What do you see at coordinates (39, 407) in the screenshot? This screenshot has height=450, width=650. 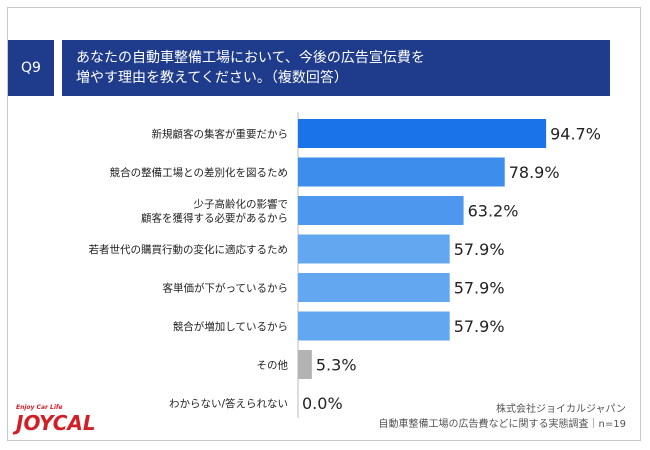 I see `logo-tagline: Enjoy Car Life` at bounding box center [39, 407].